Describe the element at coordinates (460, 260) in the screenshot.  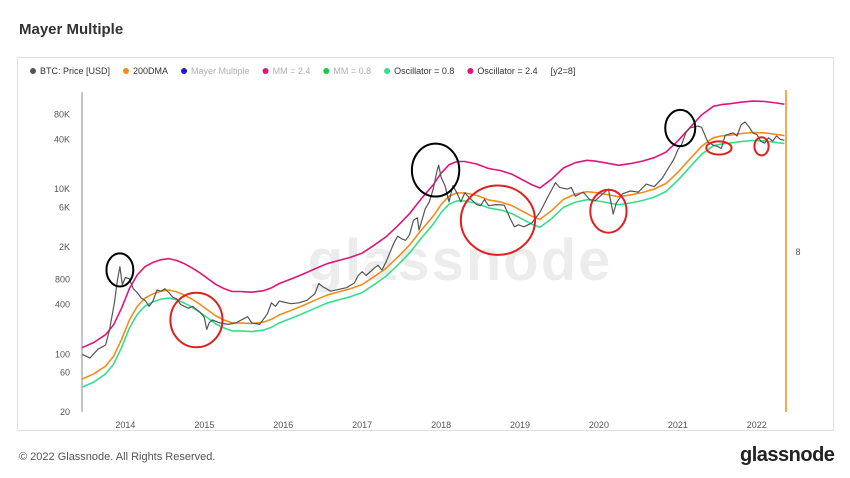
I see `watermark-text: glassnode` at that location.